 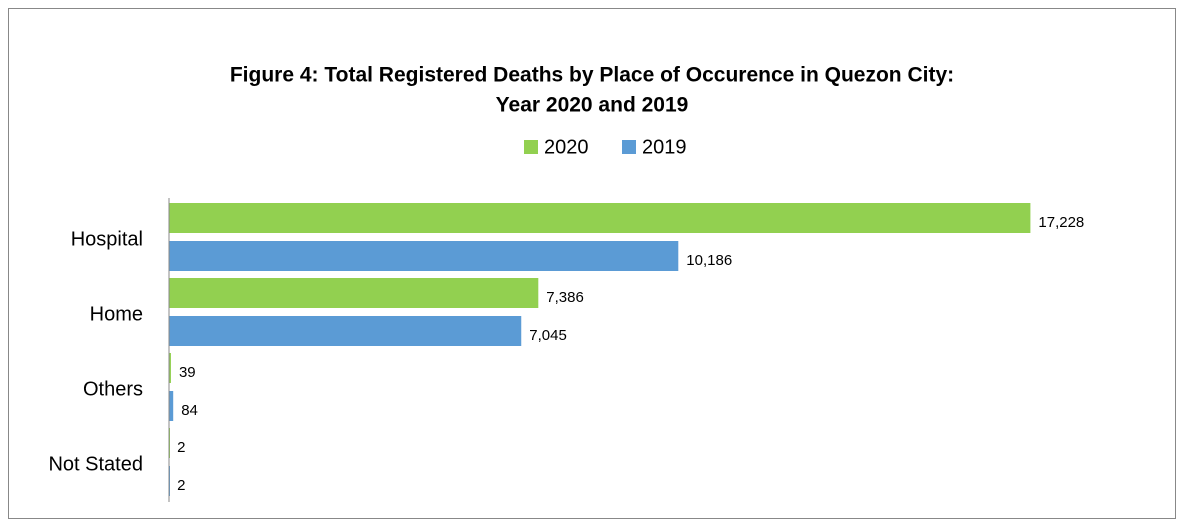 What do you see at coordinates (107, 239) in the screenshot?
I see `category-label: Hospital` at bounding box center [107, 239].